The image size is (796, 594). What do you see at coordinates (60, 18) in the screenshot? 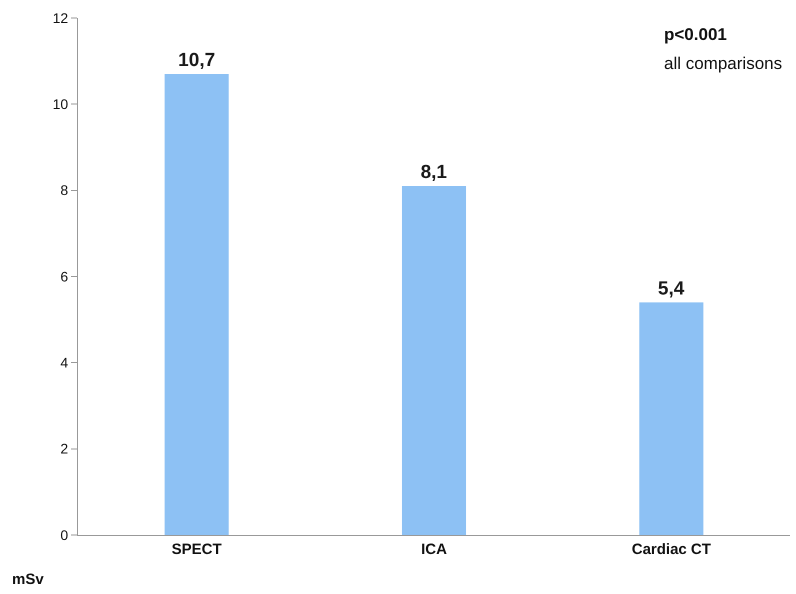
I see `y-tick-label: 12` at bounding box center [60, 18].